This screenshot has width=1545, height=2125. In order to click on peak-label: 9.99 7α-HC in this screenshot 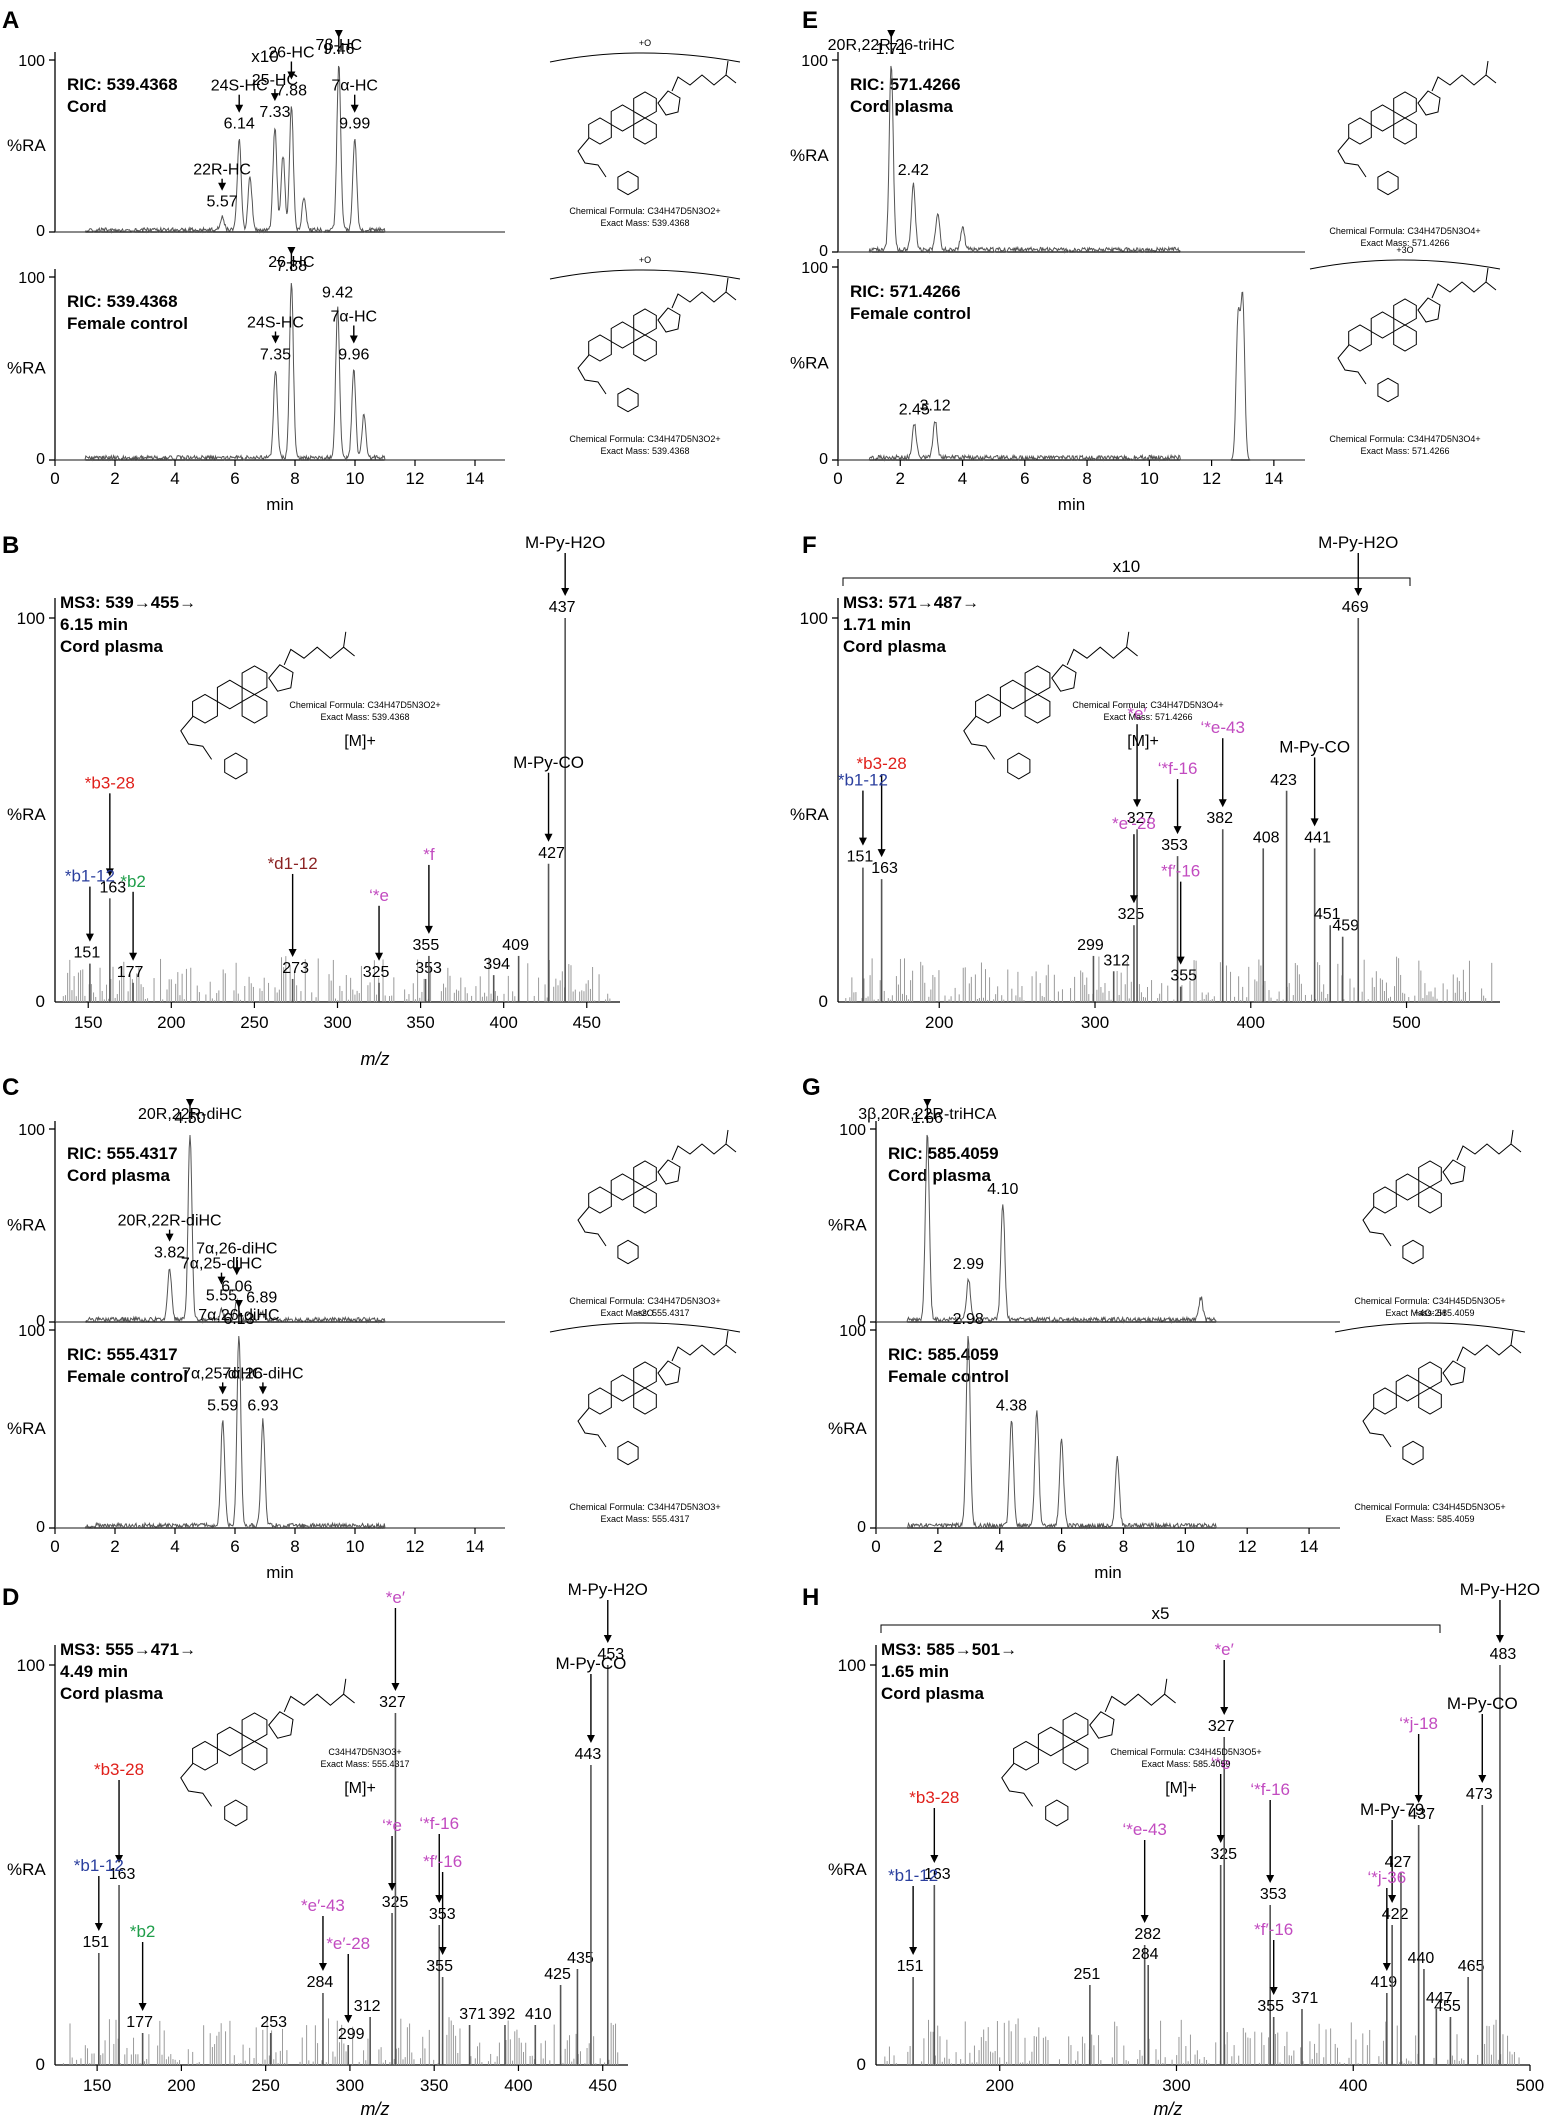, I will do `click(354, 105)`.